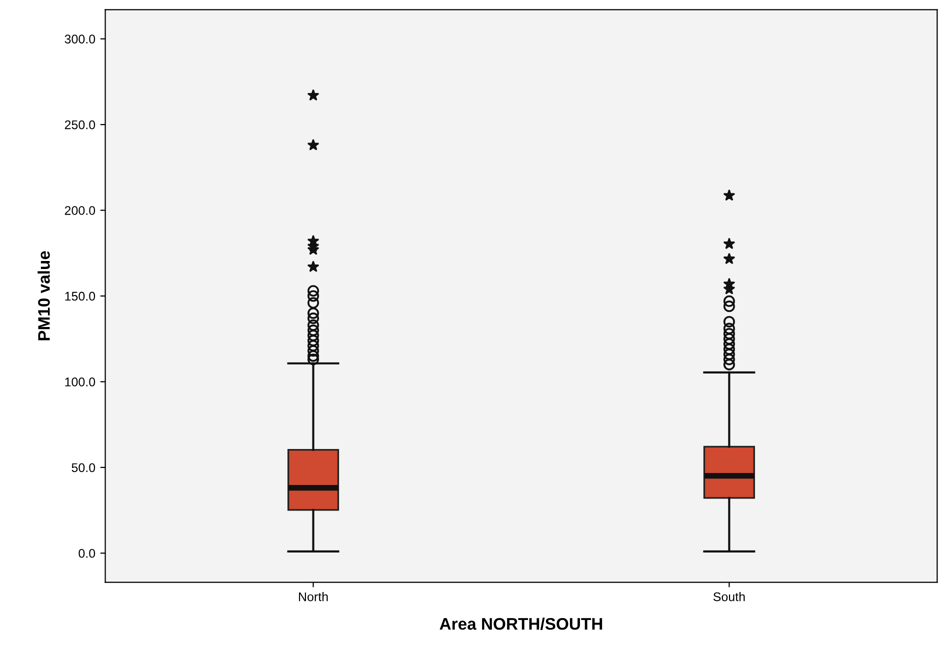 This screenshot has height=647, width=940. What do you see at coordinates (313, 597) in the screenshot?
I see `x-tick-label: North` at bounding box center [313, 597].